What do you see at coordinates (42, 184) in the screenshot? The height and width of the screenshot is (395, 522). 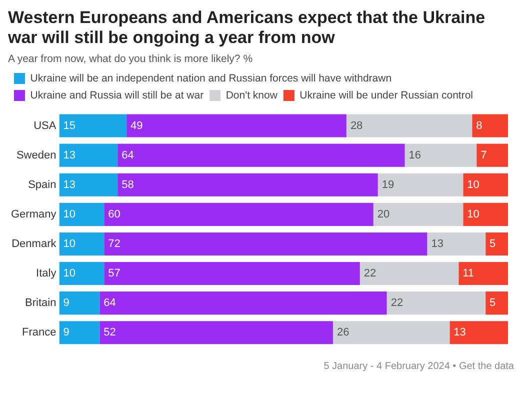 I see `y-tick-label: Spain` at bounding box center [42, 184].